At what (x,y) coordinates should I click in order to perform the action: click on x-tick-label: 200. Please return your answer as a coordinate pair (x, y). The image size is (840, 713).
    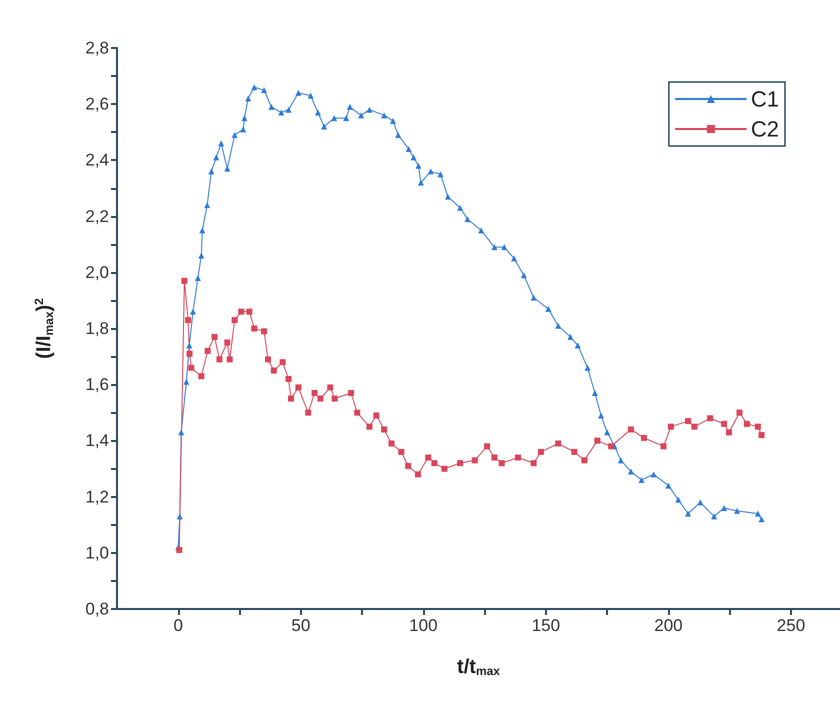
    Looking at the image, I should click on (668, 625).